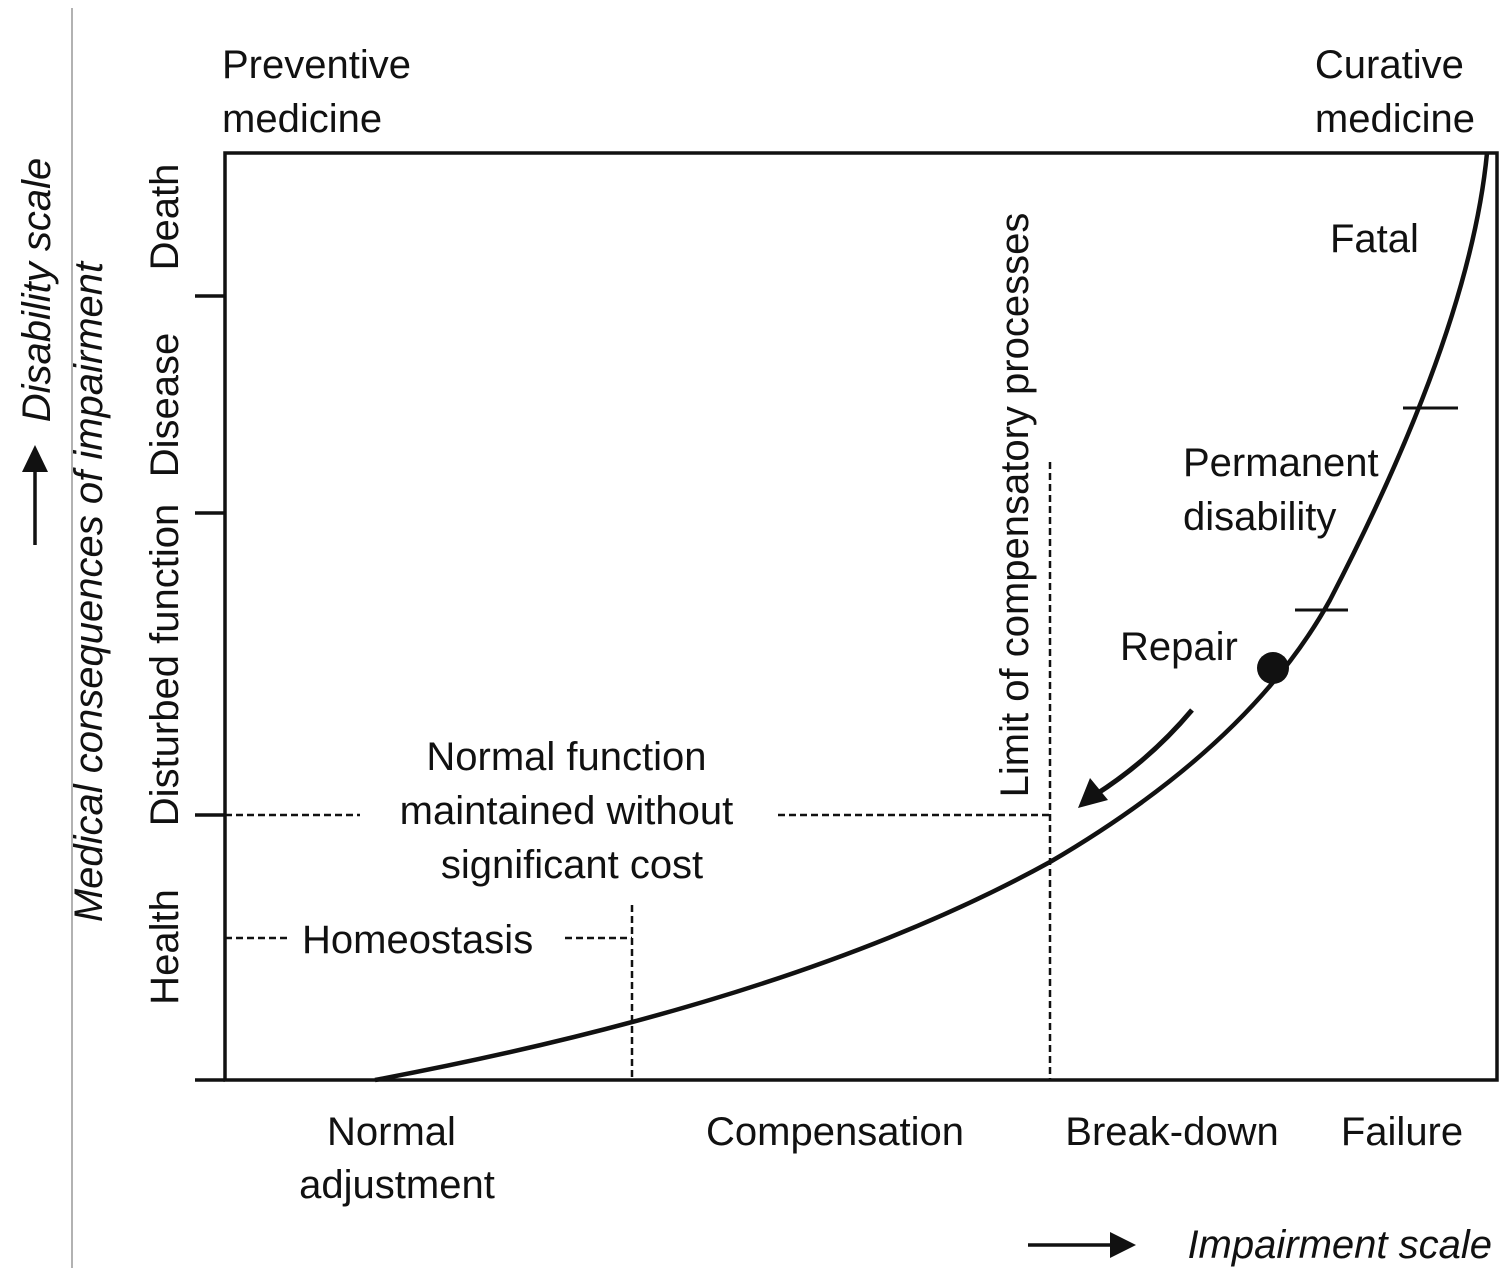 The height and width of the screenshot is (1268, 1500). I want to click on line: Normal function, so click(566, 757).